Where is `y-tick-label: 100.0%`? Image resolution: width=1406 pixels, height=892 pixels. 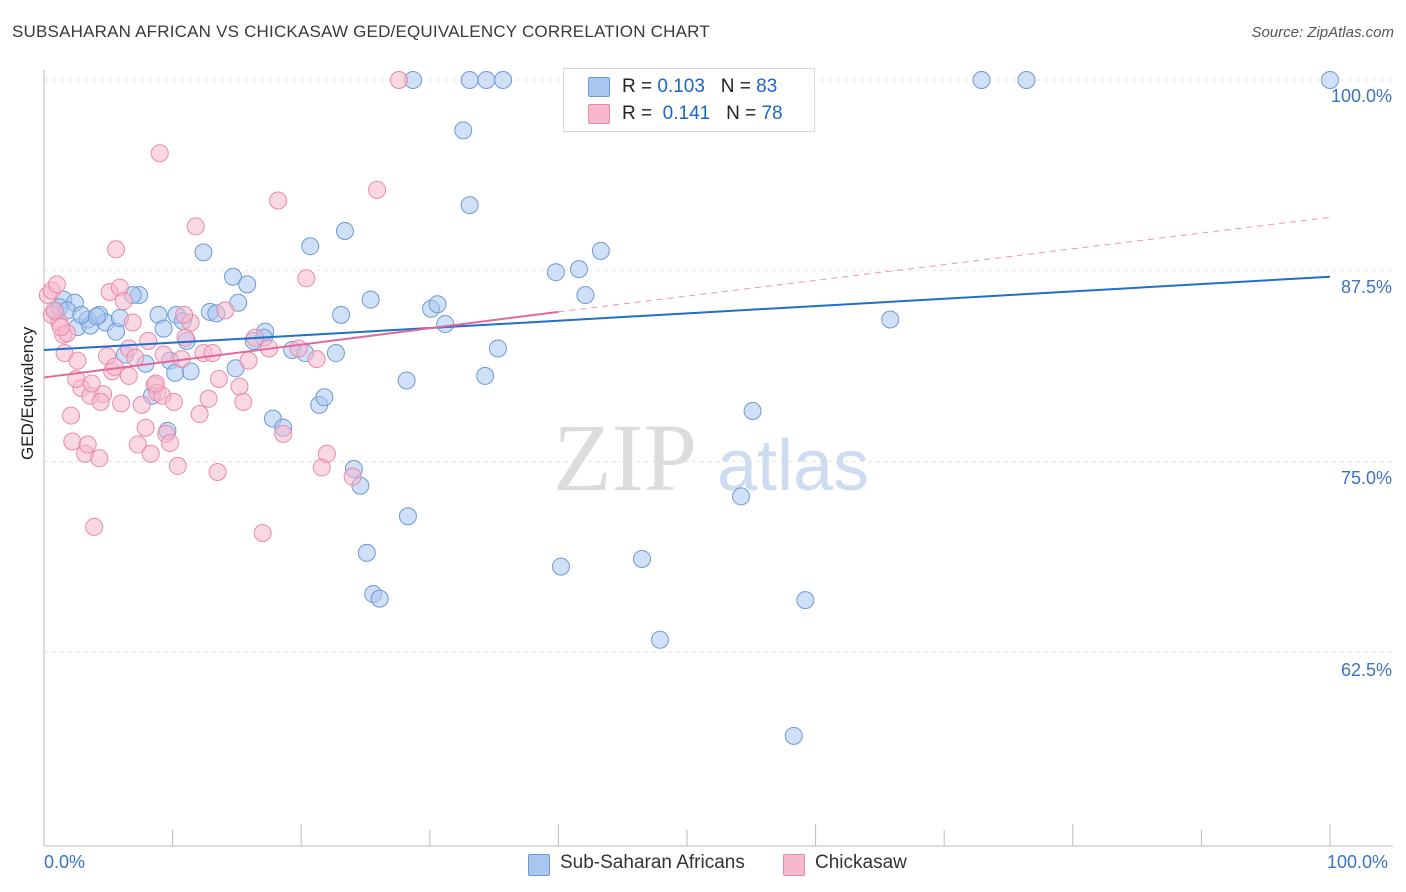
y-tick-label: 100.0% is located at coordinates (1361, 96).